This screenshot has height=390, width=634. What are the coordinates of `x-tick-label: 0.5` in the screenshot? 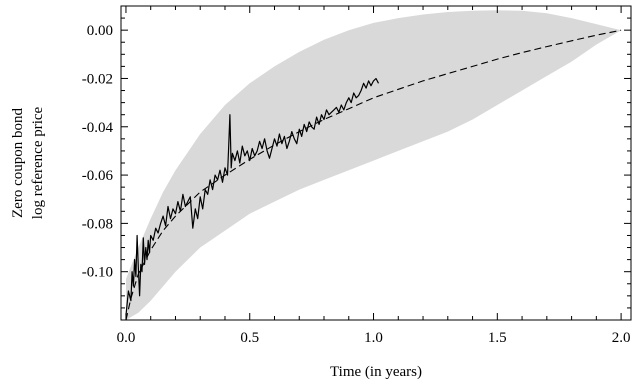 It's located at (249, 338).